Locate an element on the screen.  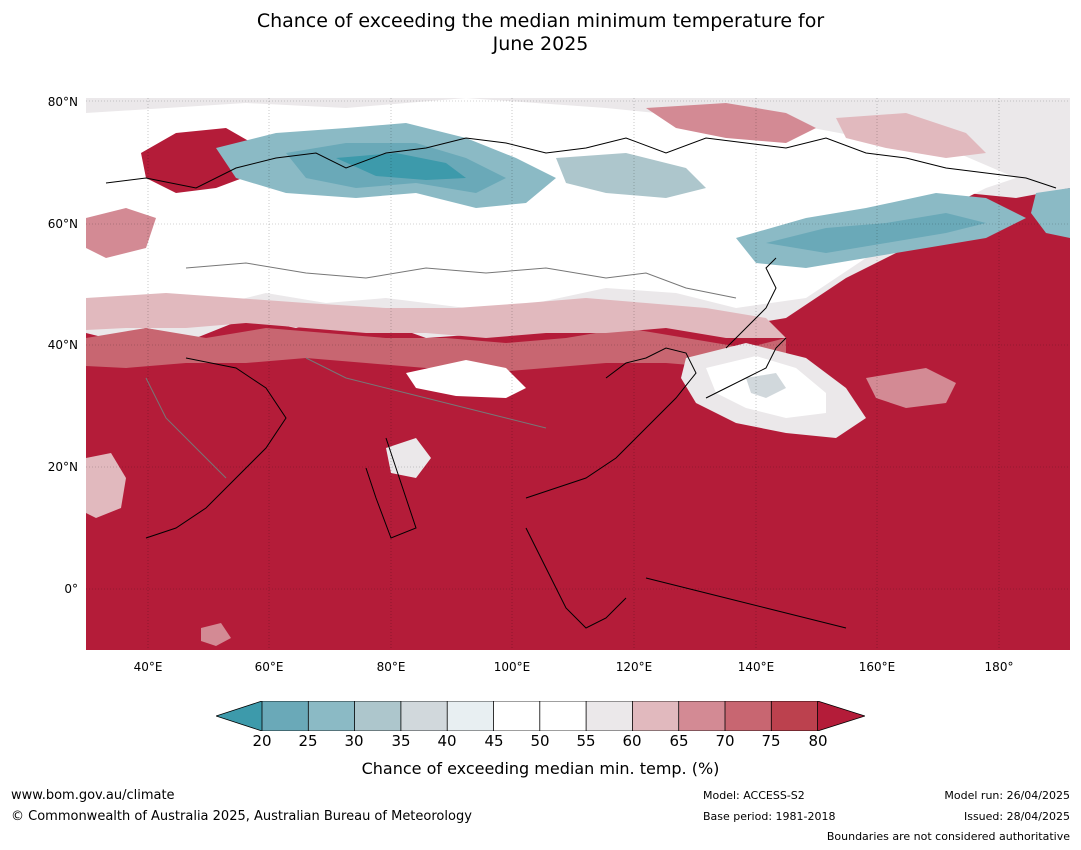
colorbar-dividers is located at coordinates (540, 716).